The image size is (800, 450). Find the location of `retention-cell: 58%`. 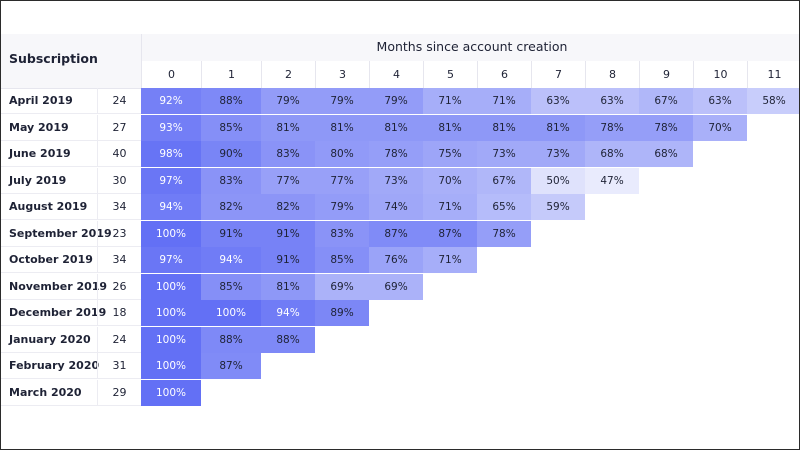

retention-cell: 58% is located at coordinates (773, 101).